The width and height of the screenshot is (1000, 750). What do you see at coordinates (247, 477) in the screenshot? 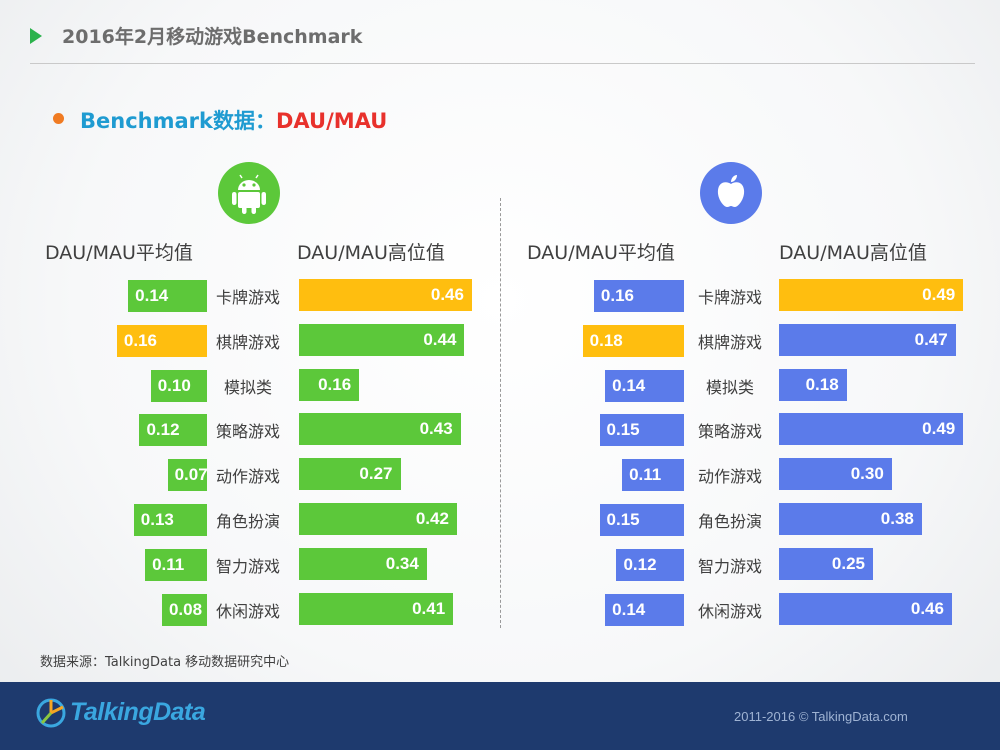
I see `android-category-label: 动作游戏` at bounding box center [247, 477].